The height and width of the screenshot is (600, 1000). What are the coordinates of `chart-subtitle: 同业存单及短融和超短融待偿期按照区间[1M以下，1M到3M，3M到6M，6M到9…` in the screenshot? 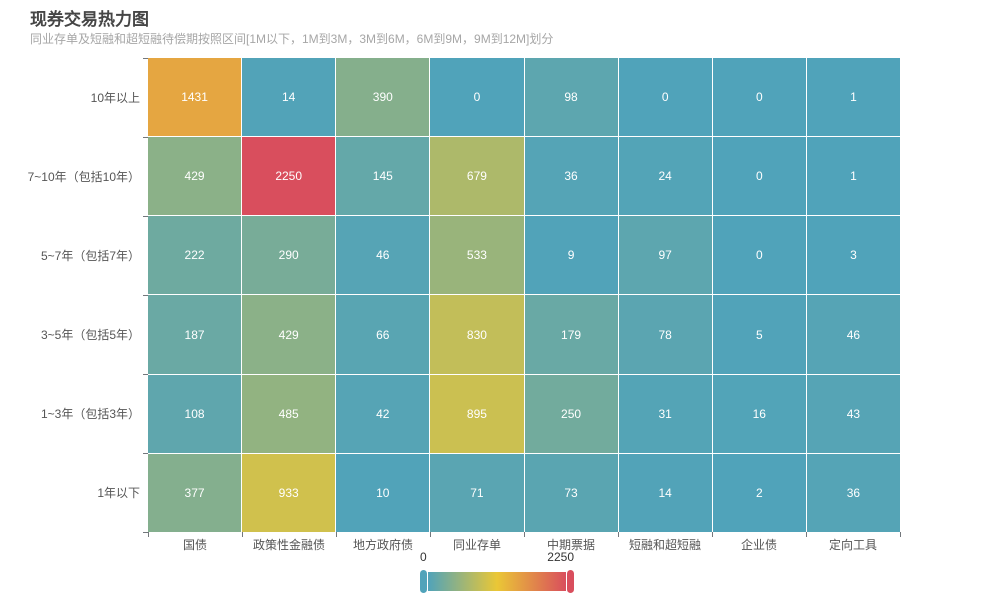 It's located at (292, 39).